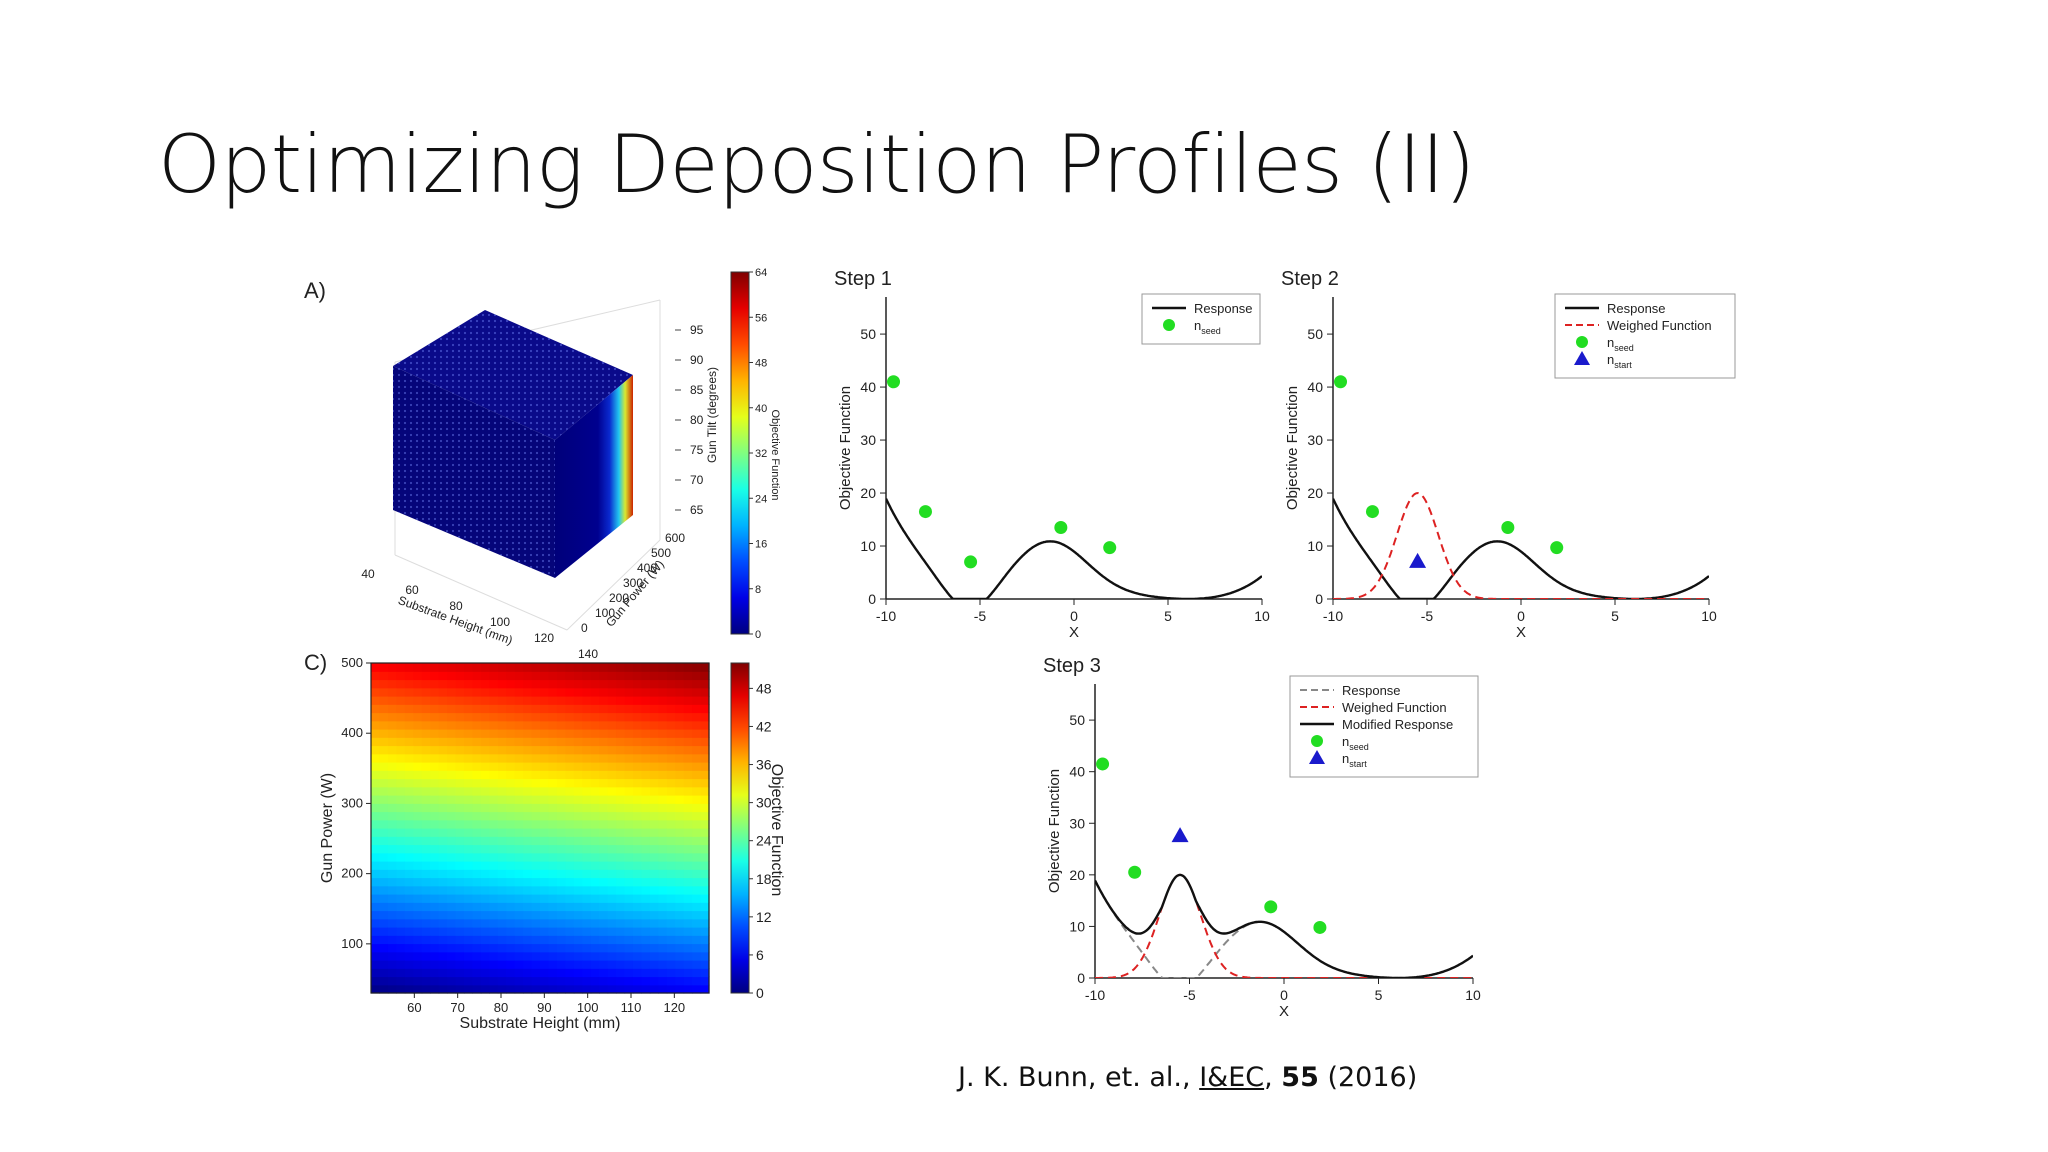 Image resolution: width=2048 pixels, height=1152 pixels. Describe the element at coordinates (1110, 548) in the screenshot. I see `seed-point` at that location.